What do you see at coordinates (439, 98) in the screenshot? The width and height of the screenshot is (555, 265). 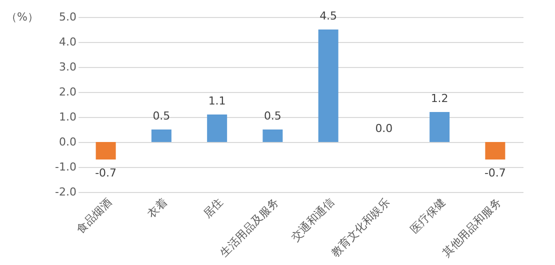 I see `data-label: 1.2` at bounding box center [439, 98].